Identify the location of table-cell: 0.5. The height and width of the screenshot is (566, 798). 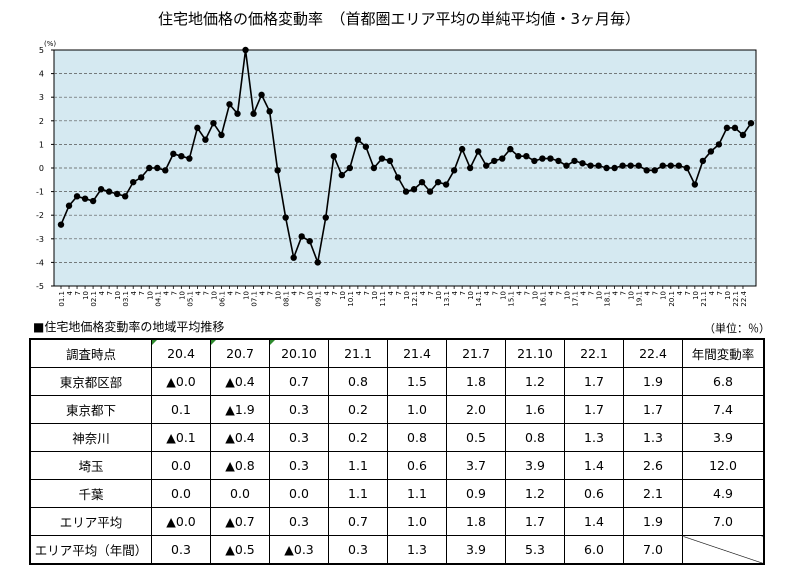
(476, 437).